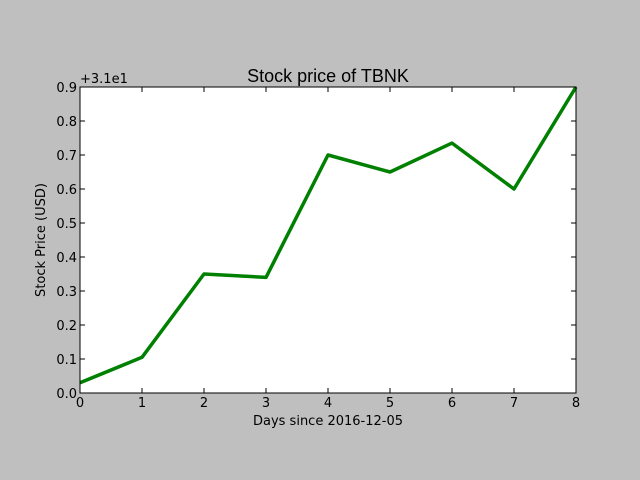 Image resolution: width=640 pixels, height=480 pixels. Describe the element at coordinates (66, 156) in the screenshot. I see `y-tick-label: 0.7` at that location.